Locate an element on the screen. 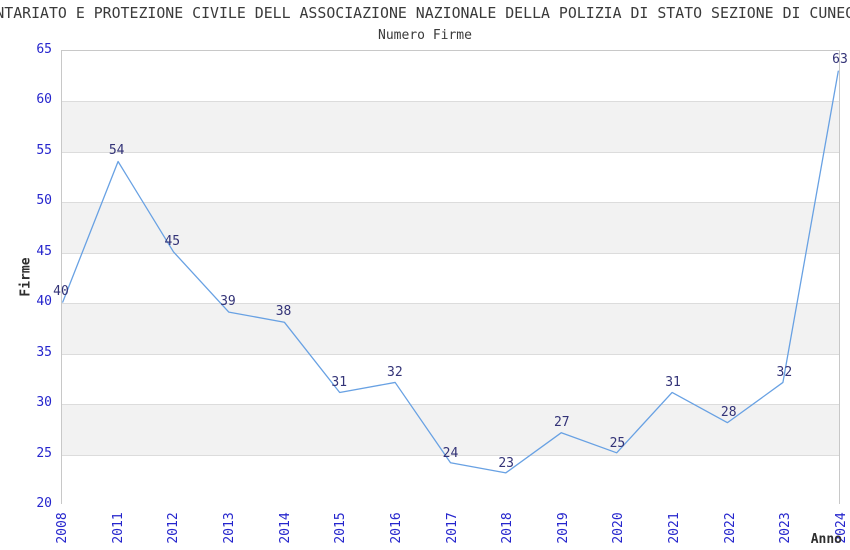 The width and height of the screenshot is (850, 550). x-tick-label: 2017 is located at coordinates (452, 528).